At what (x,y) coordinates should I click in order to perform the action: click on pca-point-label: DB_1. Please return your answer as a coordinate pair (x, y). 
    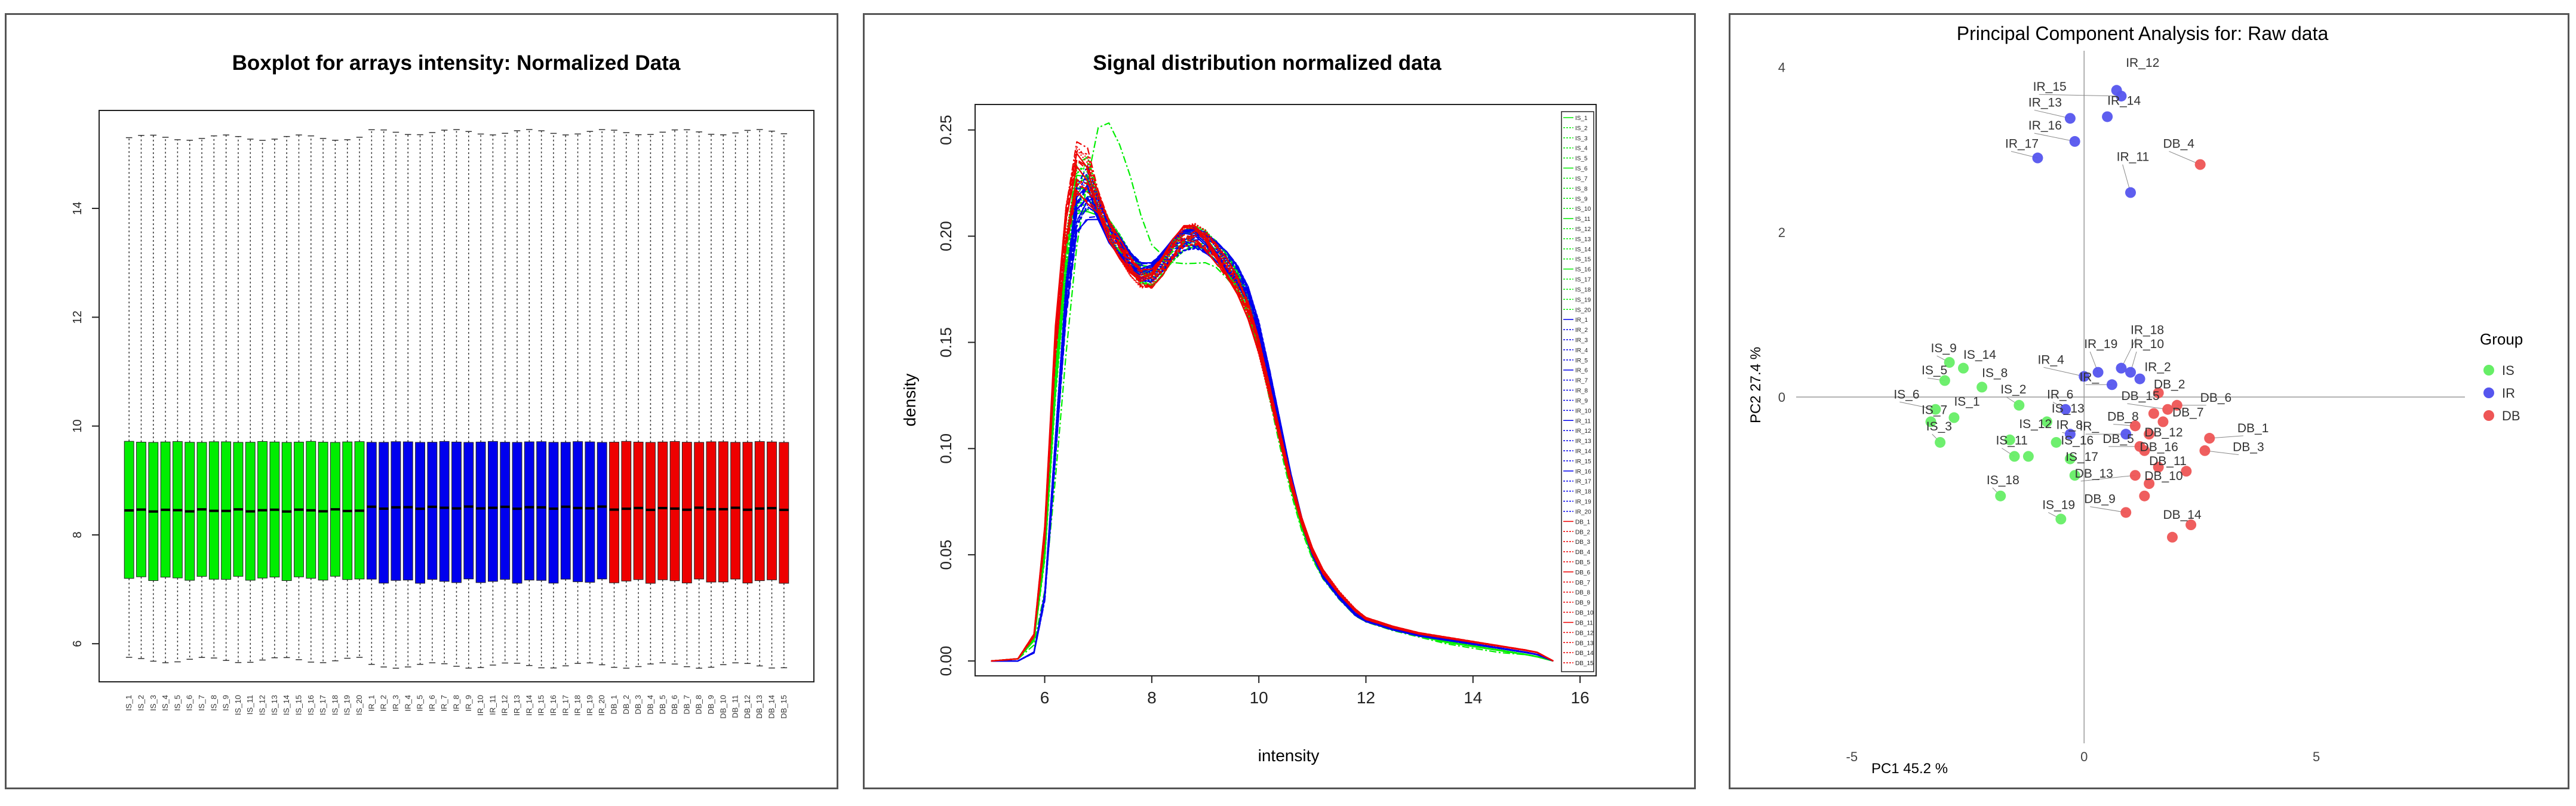
    Looking at the image, I should click on (2253, 428).